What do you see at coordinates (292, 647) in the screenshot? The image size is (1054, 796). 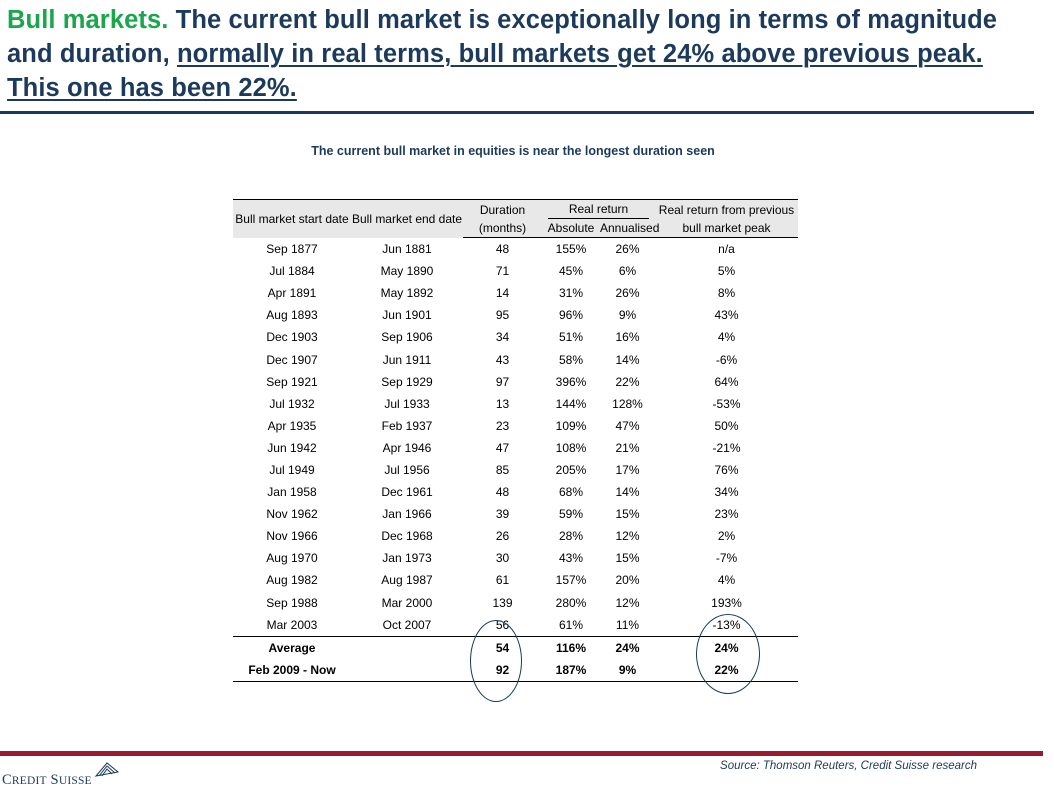 I see `cell-start: Average` at bounding box center [292, 647].